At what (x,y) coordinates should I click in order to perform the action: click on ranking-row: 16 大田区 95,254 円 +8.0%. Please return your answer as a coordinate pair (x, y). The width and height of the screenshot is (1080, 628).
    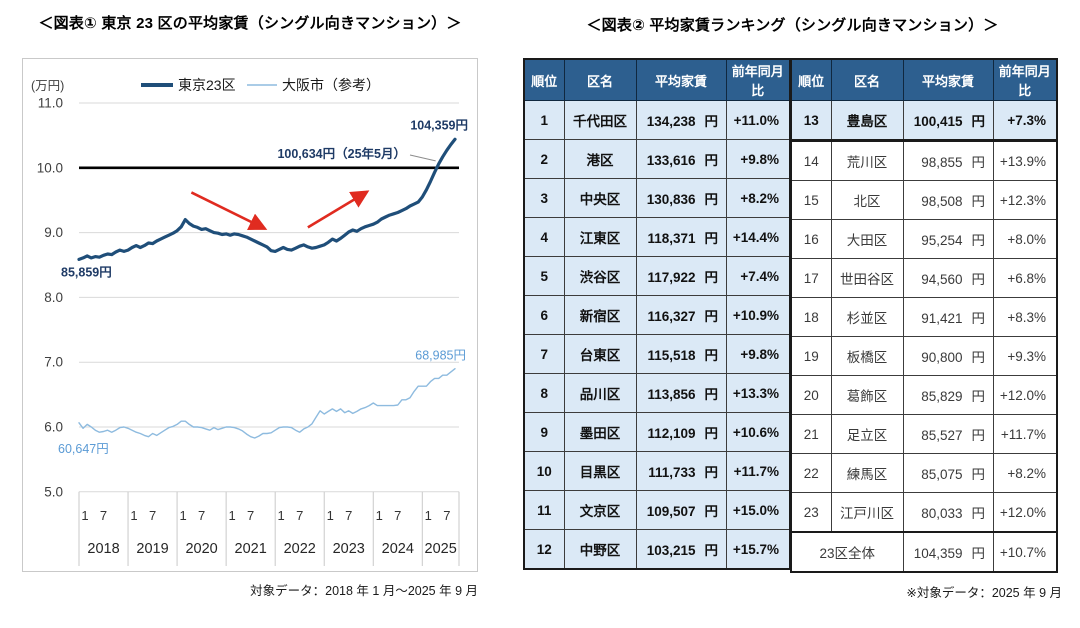
    Looking at the image, I should click on (924, 239).